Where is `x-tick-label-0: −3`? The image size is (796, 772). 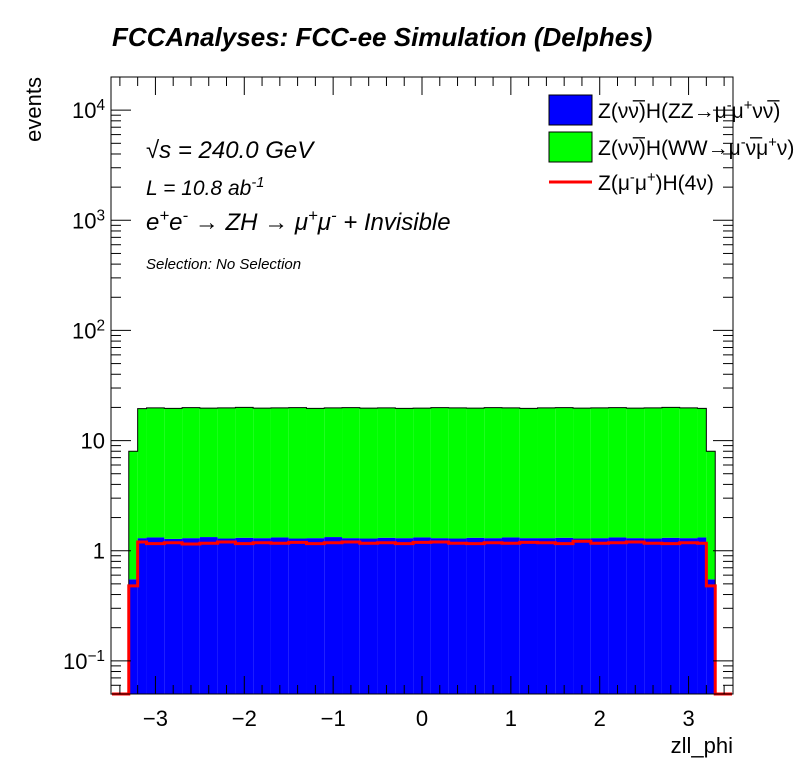 x-tick-label-0: −3 is located at coordinates (155, 718).